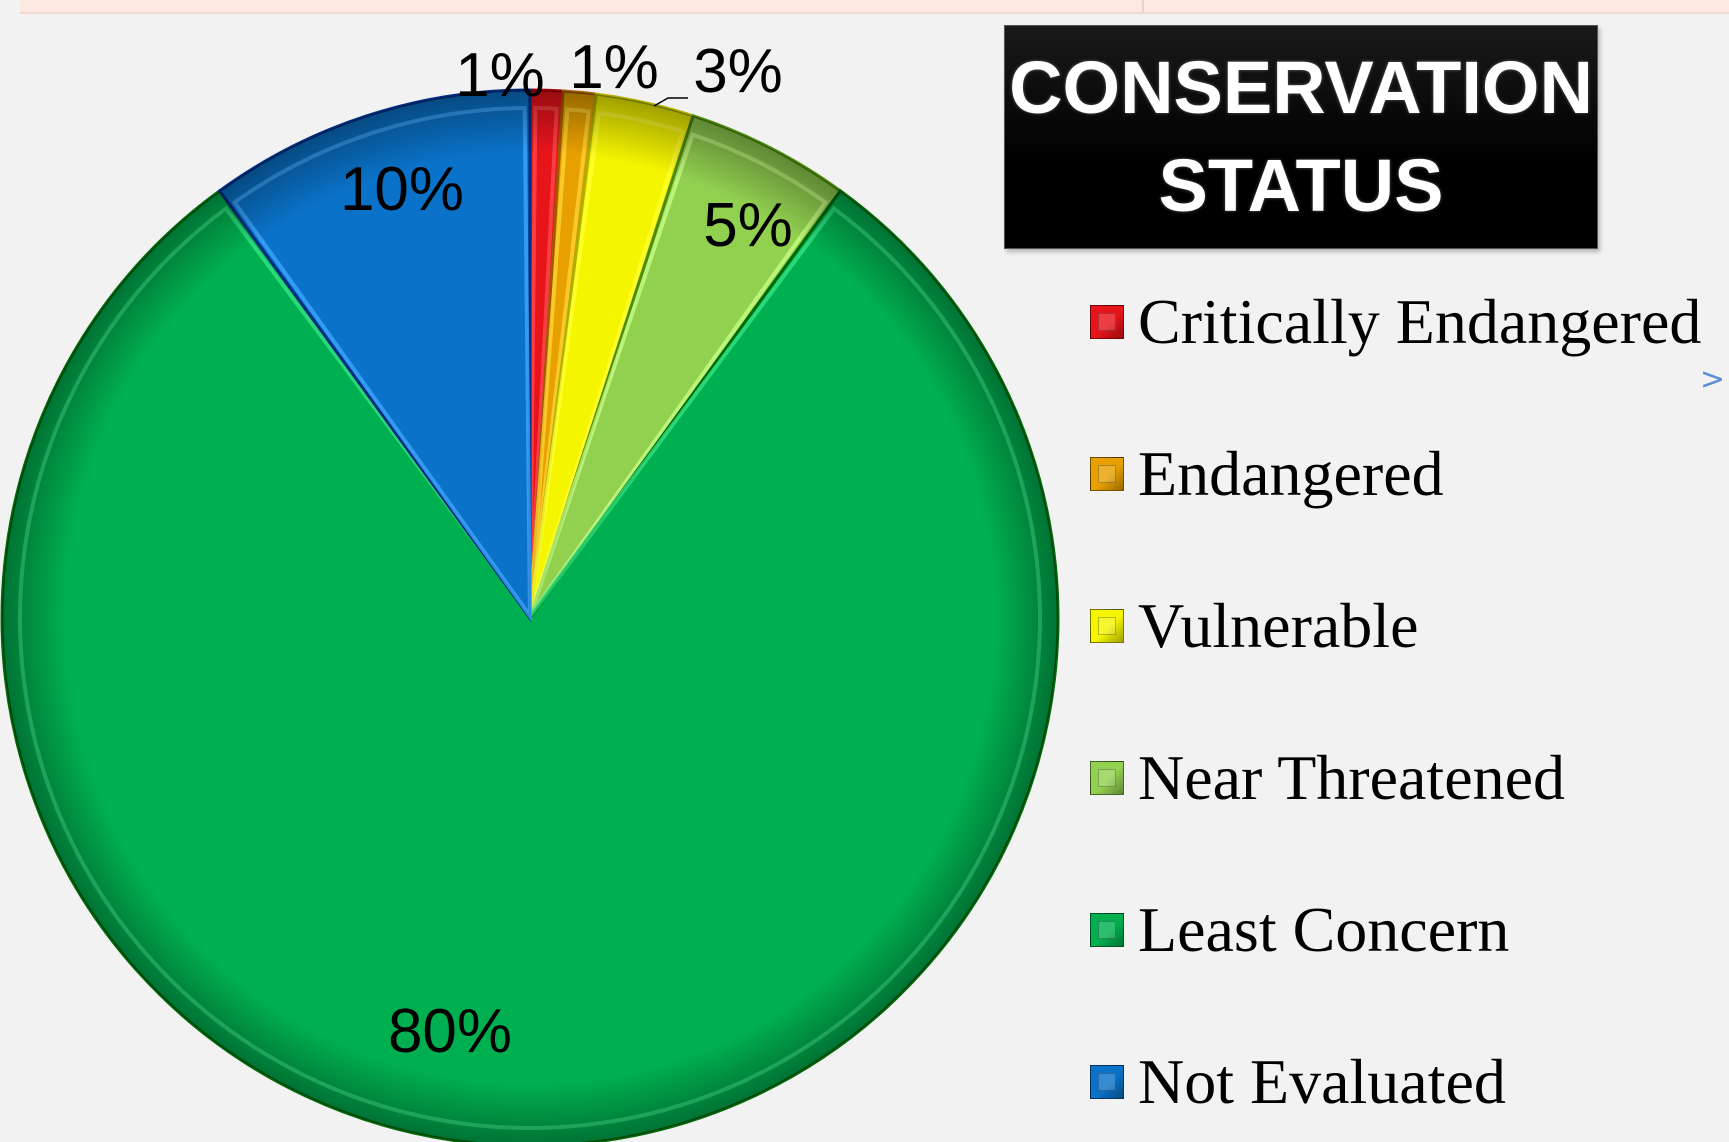 The image size is (1729, 1142). What do you see at coordinates (874, 7) in the screenshot?
I see `top-banner` at bounding box center [874, 7].